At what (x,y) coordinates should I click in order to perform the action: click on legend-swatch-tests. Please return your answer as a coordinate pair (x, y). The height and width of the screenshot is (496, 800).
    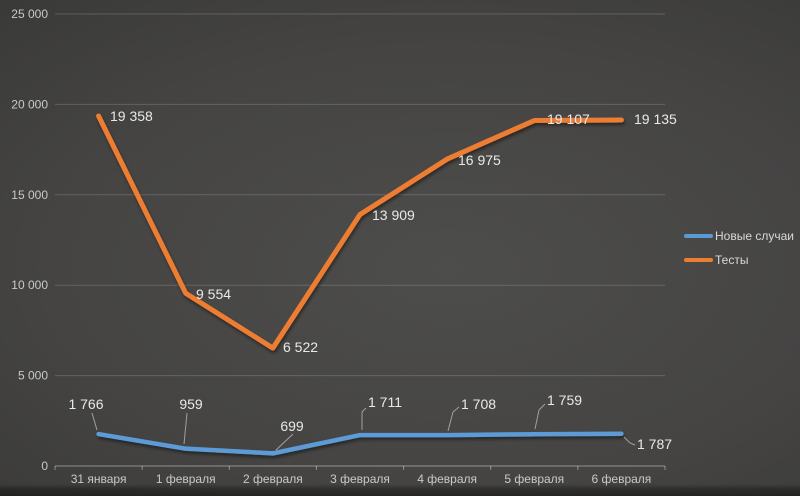
    Looking at the image, I should click on (698, 260).